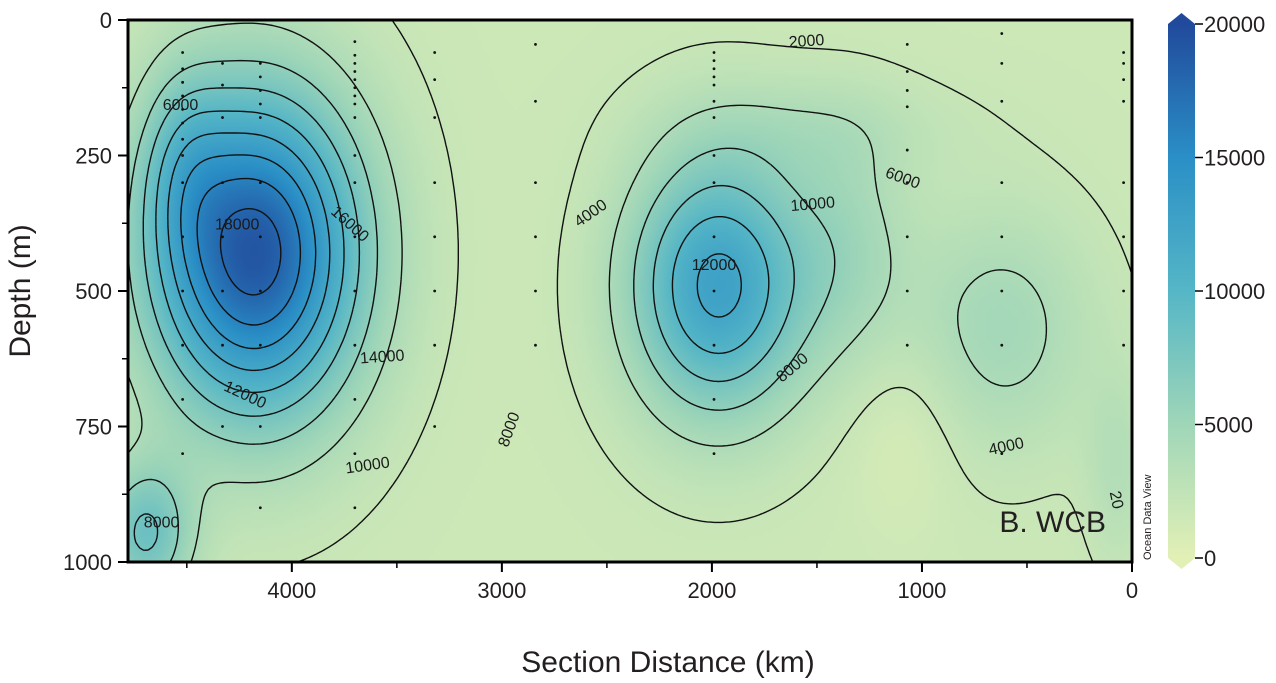  What do you see at coordinates (1052, 522) in the screenshot?
I see `panel-label: B. WCB` at bounding box center [1052, 522].